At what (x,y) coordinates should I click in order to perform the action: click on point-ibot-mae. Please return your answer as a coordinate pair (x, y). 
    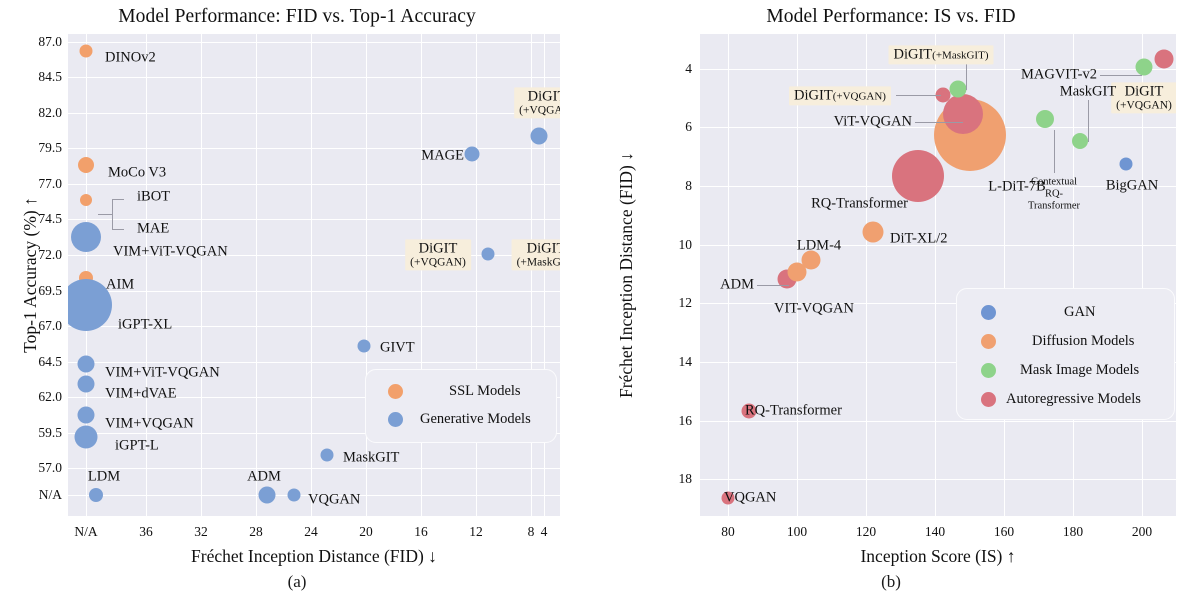
    Looking at the image, I should click on (86, 200).